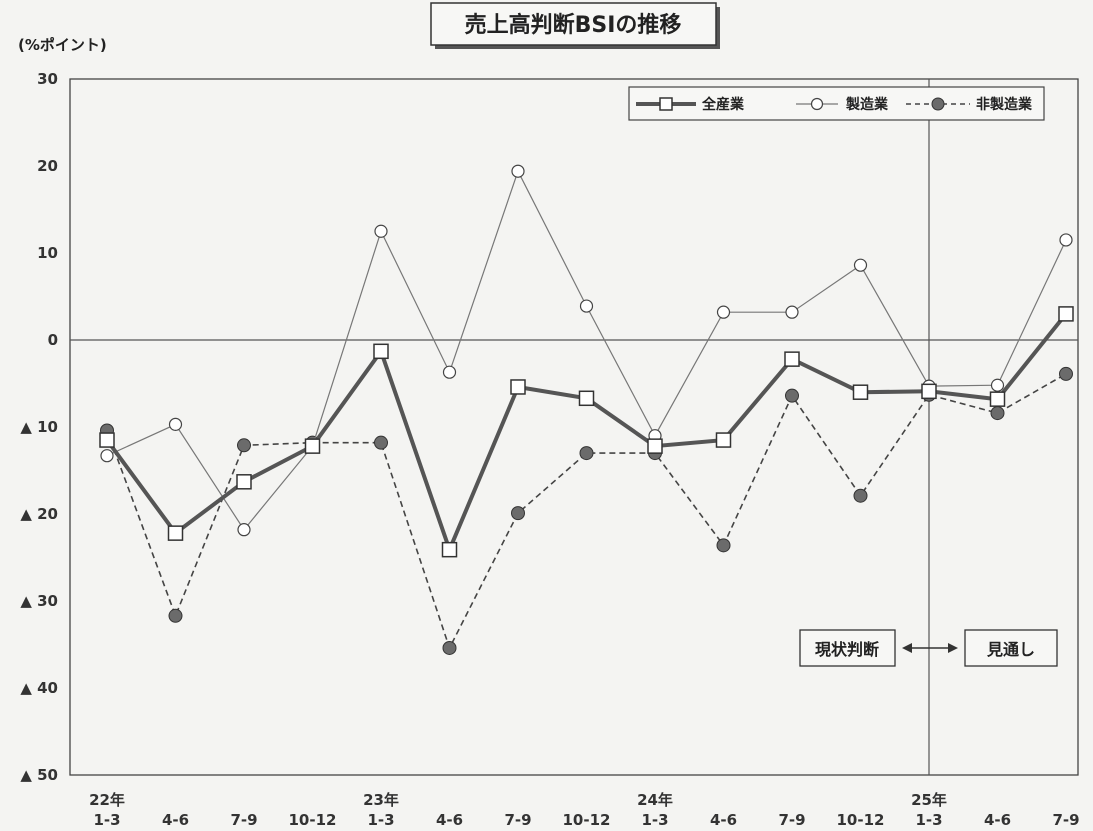 This screenshot has width=1093, height=831. What do you see at coordinates (928, 648) in the screenshot?
I see `period-annotation: 現状判断 見通し` at bounding box center [928, 648].